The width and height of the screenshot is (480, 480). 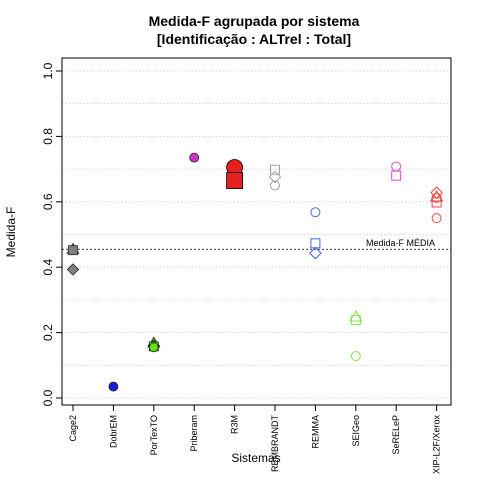 I want to click on point-triangle, so click(x=436, y=196).